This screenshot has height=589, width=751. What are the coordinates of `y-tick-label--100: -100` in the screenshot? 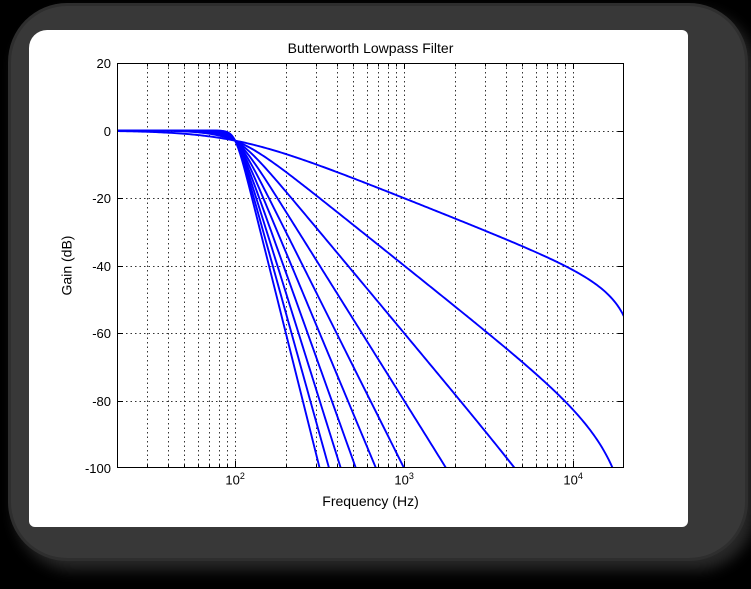 It's located at (97, 468).